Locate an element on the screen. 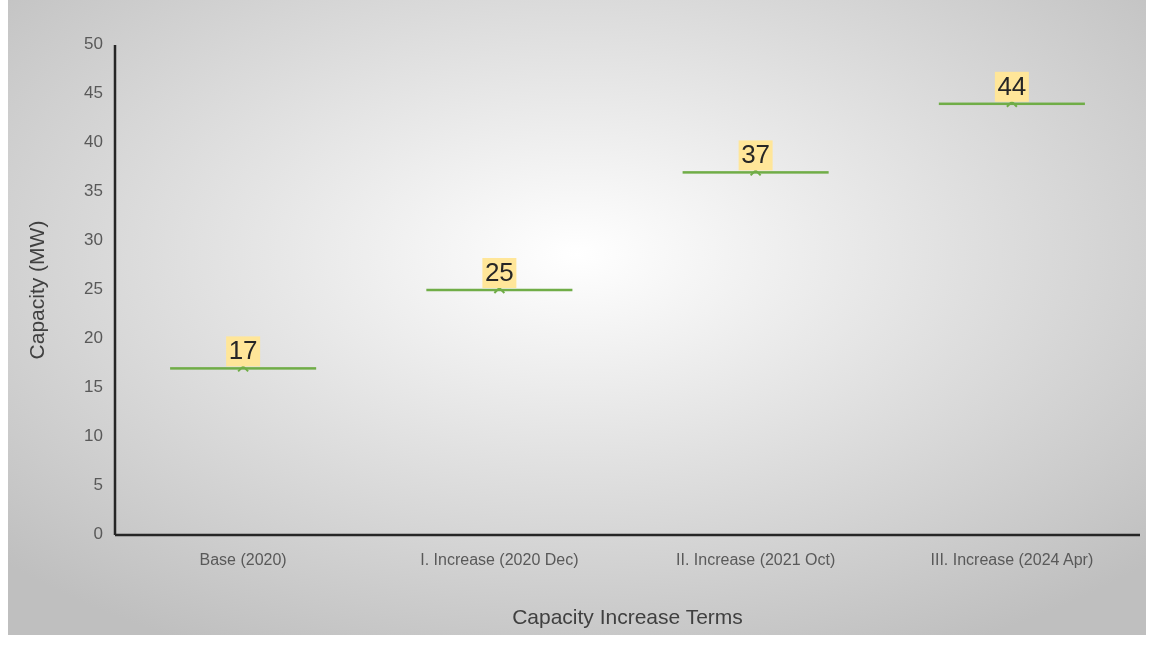 This screenshot has width=1154, height=645. data-label: 17 is located at coordinates (243, 350).